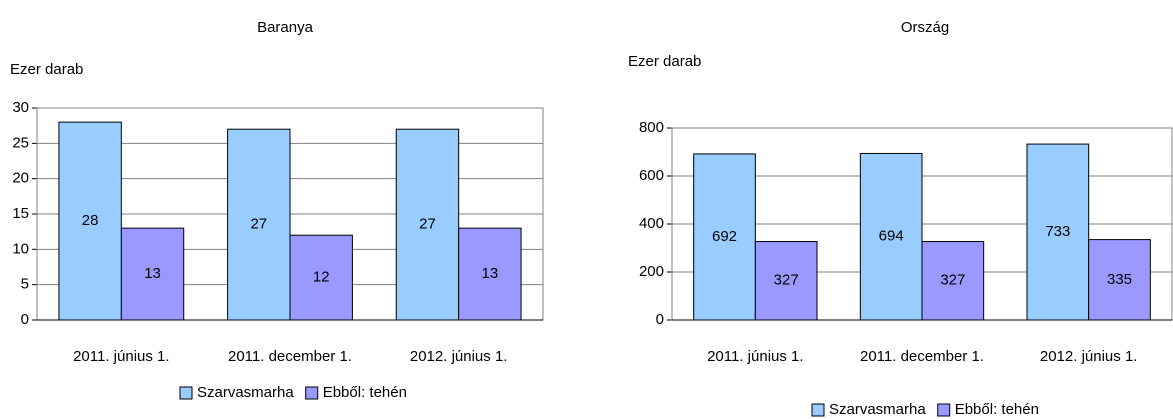 This screenshot has height=419, width=1173. Describe the element at coordinates (651, 271) in the screenshot. I see `y-tick-label: 200` at that location.